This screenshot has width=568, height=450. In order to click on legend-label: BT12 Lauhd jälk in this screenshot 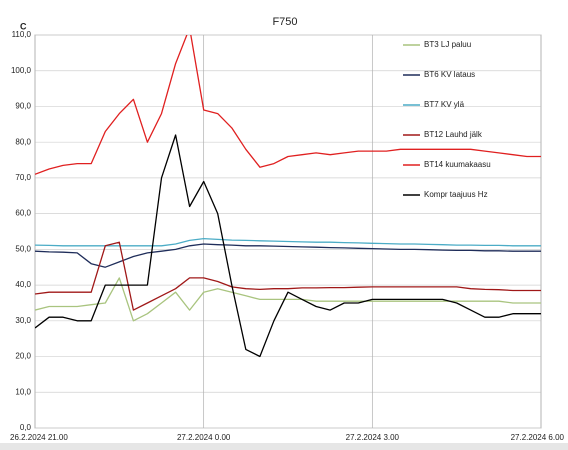, I will do `click(453, 134)`.